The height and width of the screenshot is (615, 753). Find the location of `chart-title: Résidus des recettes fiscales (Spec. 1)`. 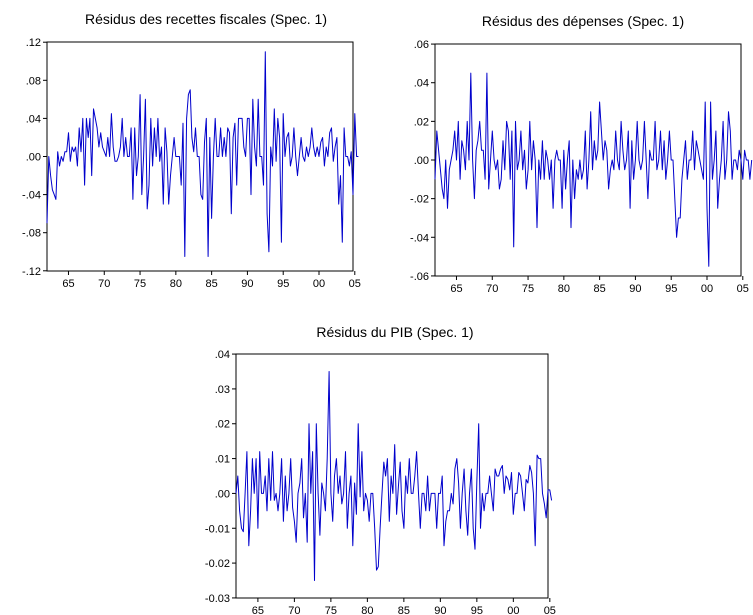

chart-title: Résidus des recettes fiscales (Spec. 1) is located at coordinates (206, 19).